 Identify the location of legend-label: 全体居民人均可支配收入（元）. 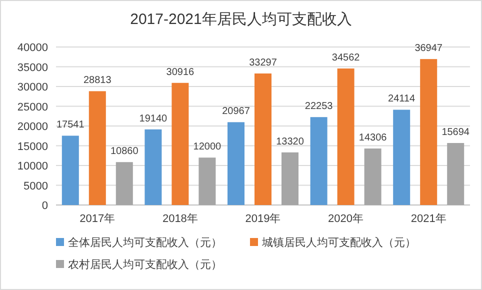
(145, 242).